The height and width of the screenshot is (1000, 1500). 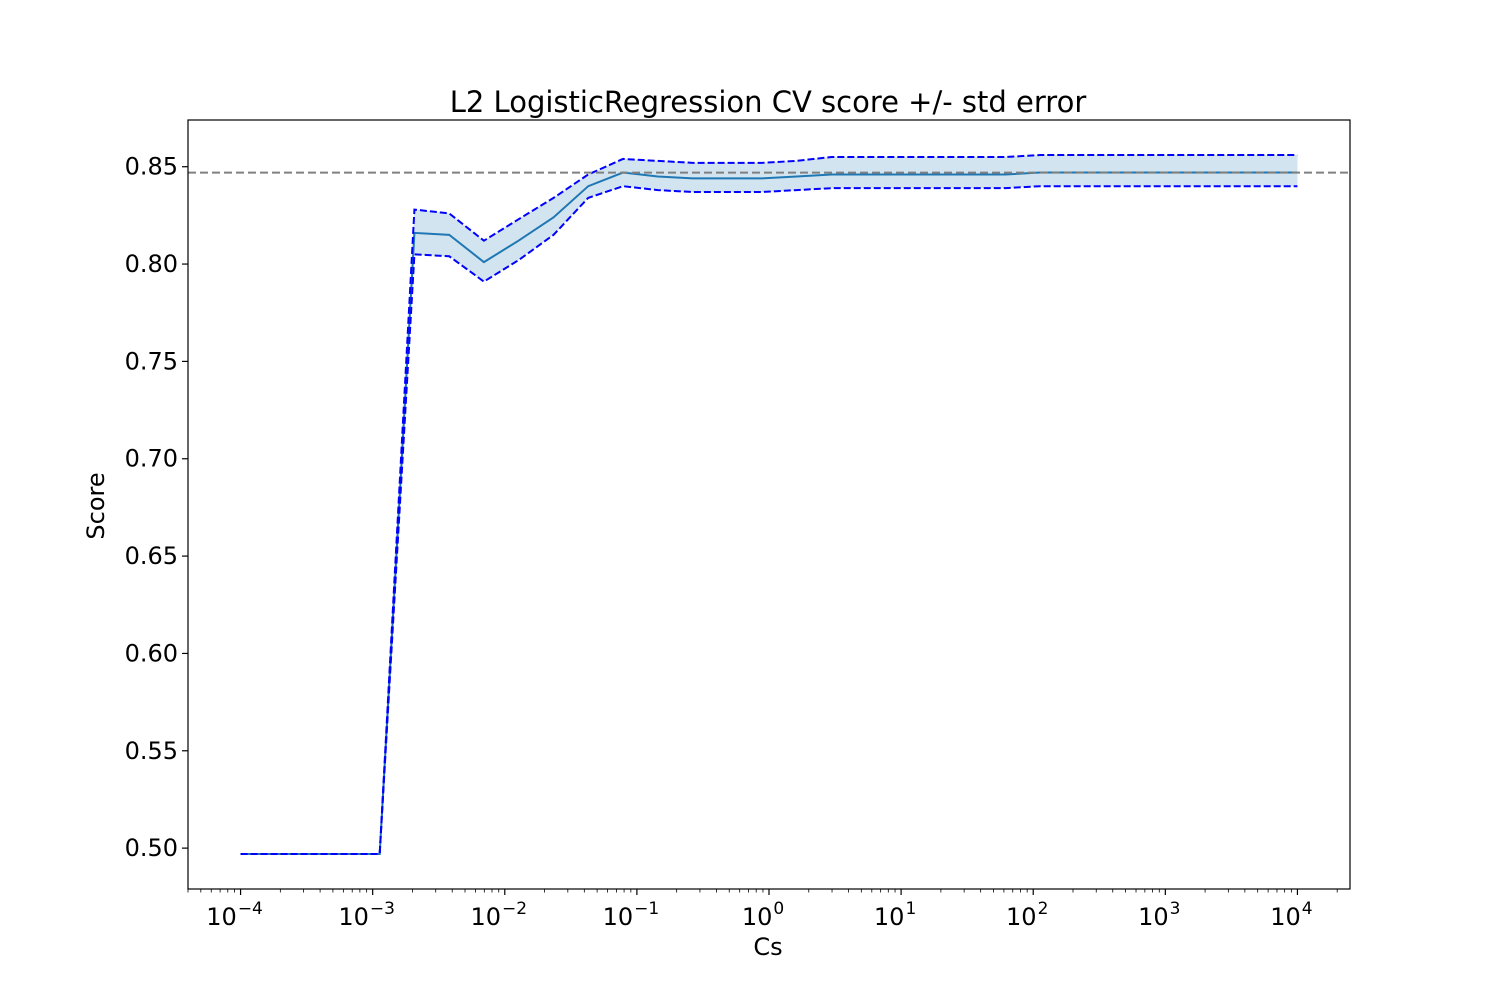 I want to click on y-tick-label: 0.65, so click(x=151, y=556).